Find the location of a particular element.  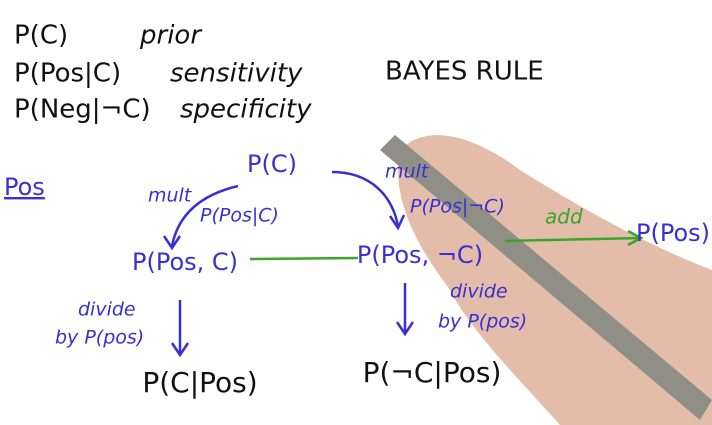

definition-meaning: specificity is located at coordinates (246, 110).